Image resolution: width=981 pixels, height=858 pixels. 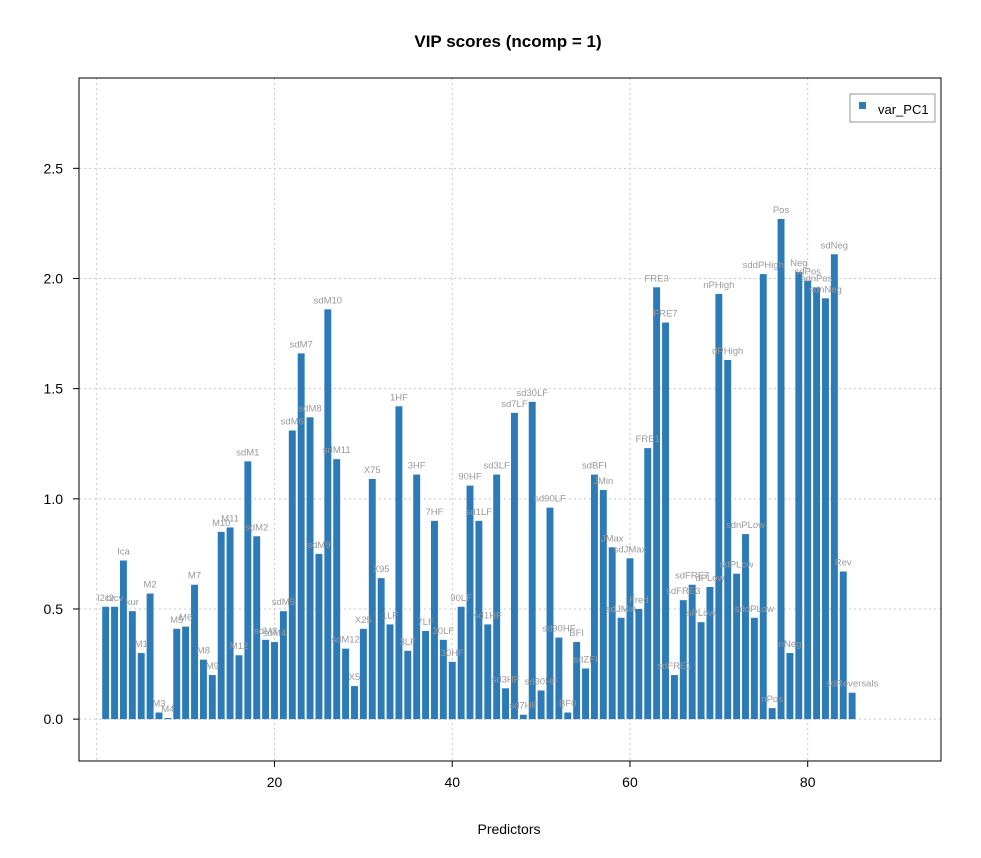 What do you see at coordinates (656, 278) in the screenshot?
I see `bar-label-63: FRE3` at bounding box center [656, 278].